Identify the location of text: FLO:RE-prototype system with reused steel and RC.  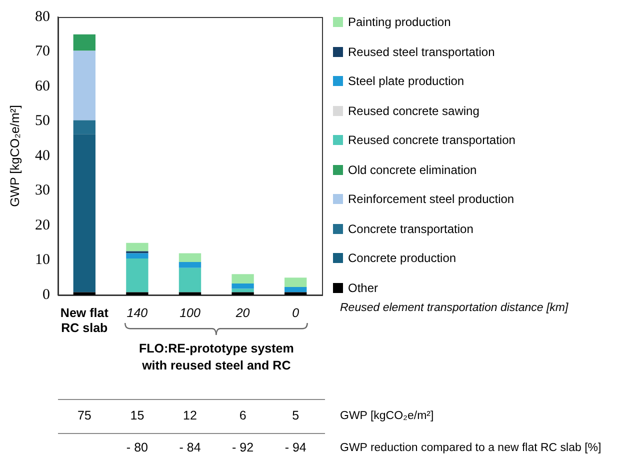
(216, 356).